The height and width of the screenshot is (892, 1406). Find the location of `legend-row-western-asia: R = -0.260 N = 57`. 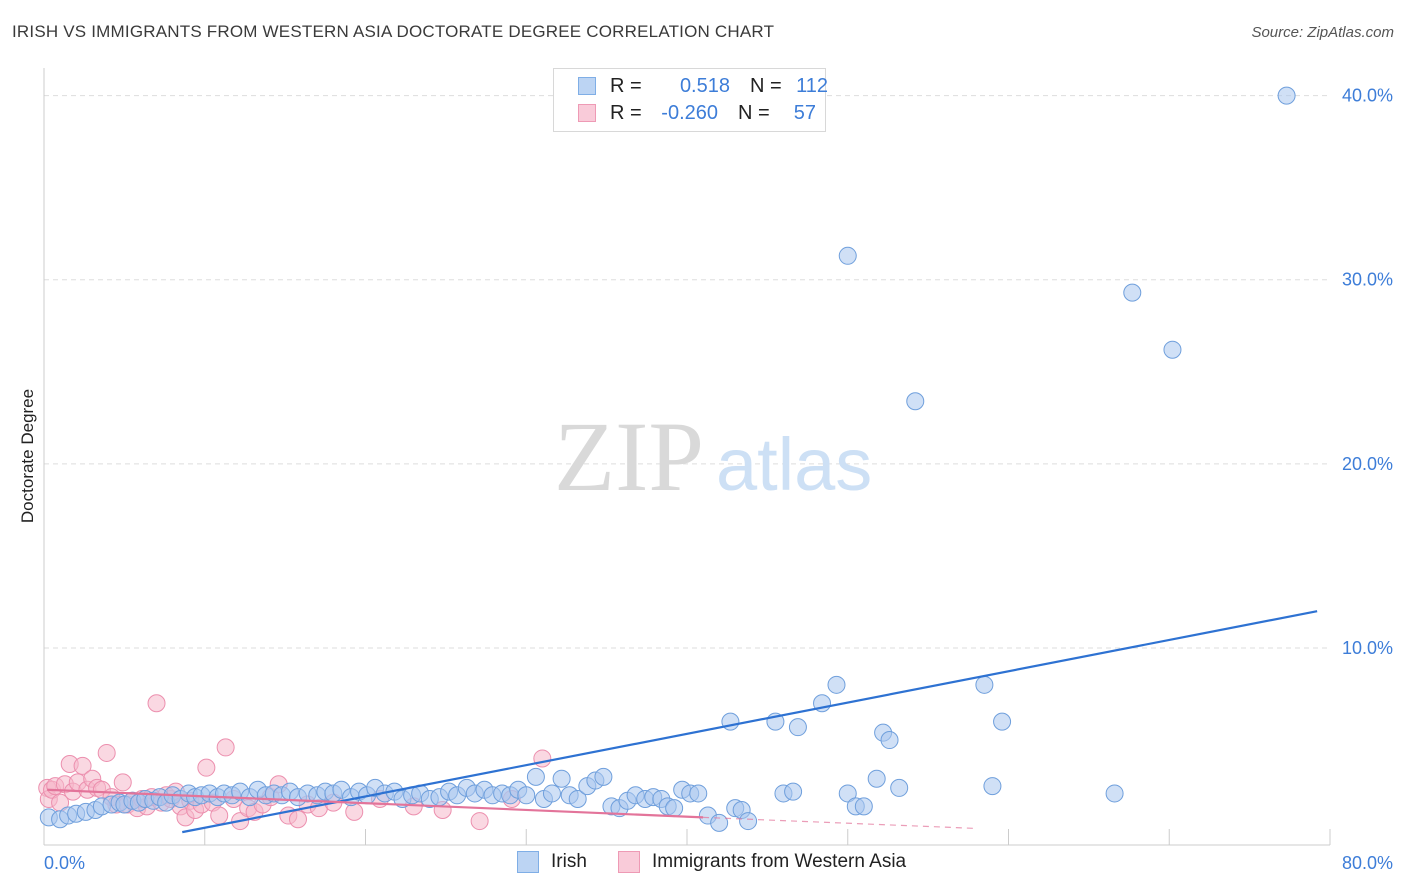

legend-row-western-asia: R = -0.260 N = 57 is located at coordinates (697, 113).